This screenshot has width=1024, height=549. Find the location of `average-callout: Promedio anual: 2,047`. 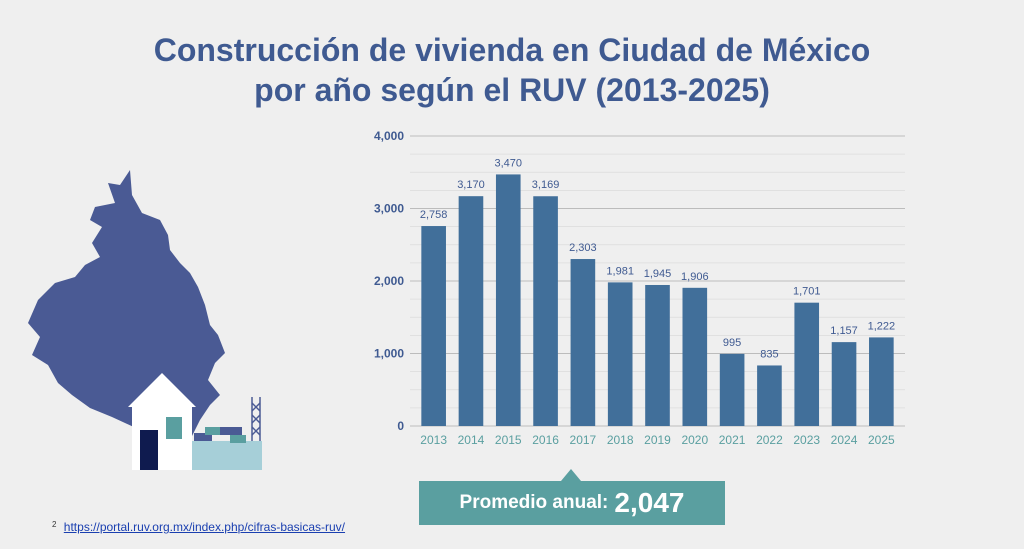

average-callout: Promedio anual: 2,047 is located at coordinates (572, 497).